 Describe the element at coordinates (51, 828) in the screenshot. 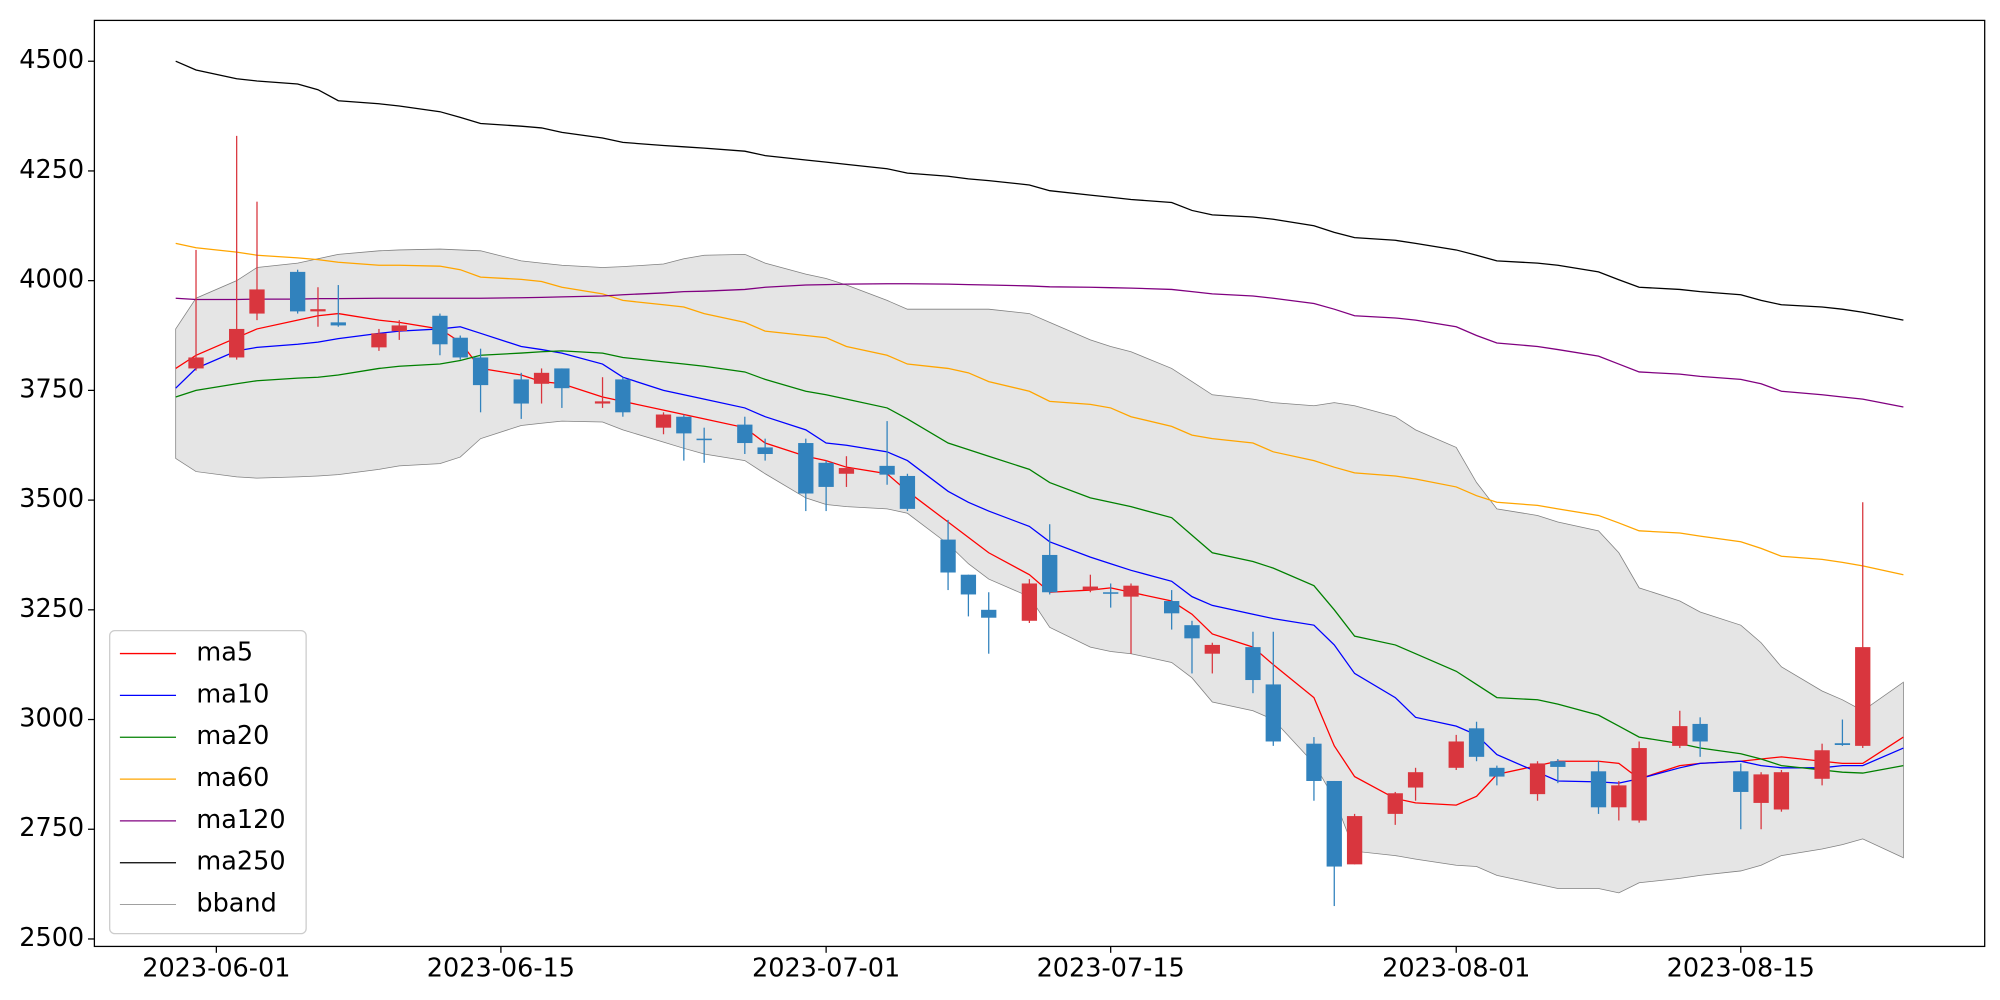

I see `y-tick-label: 2750` at that location.